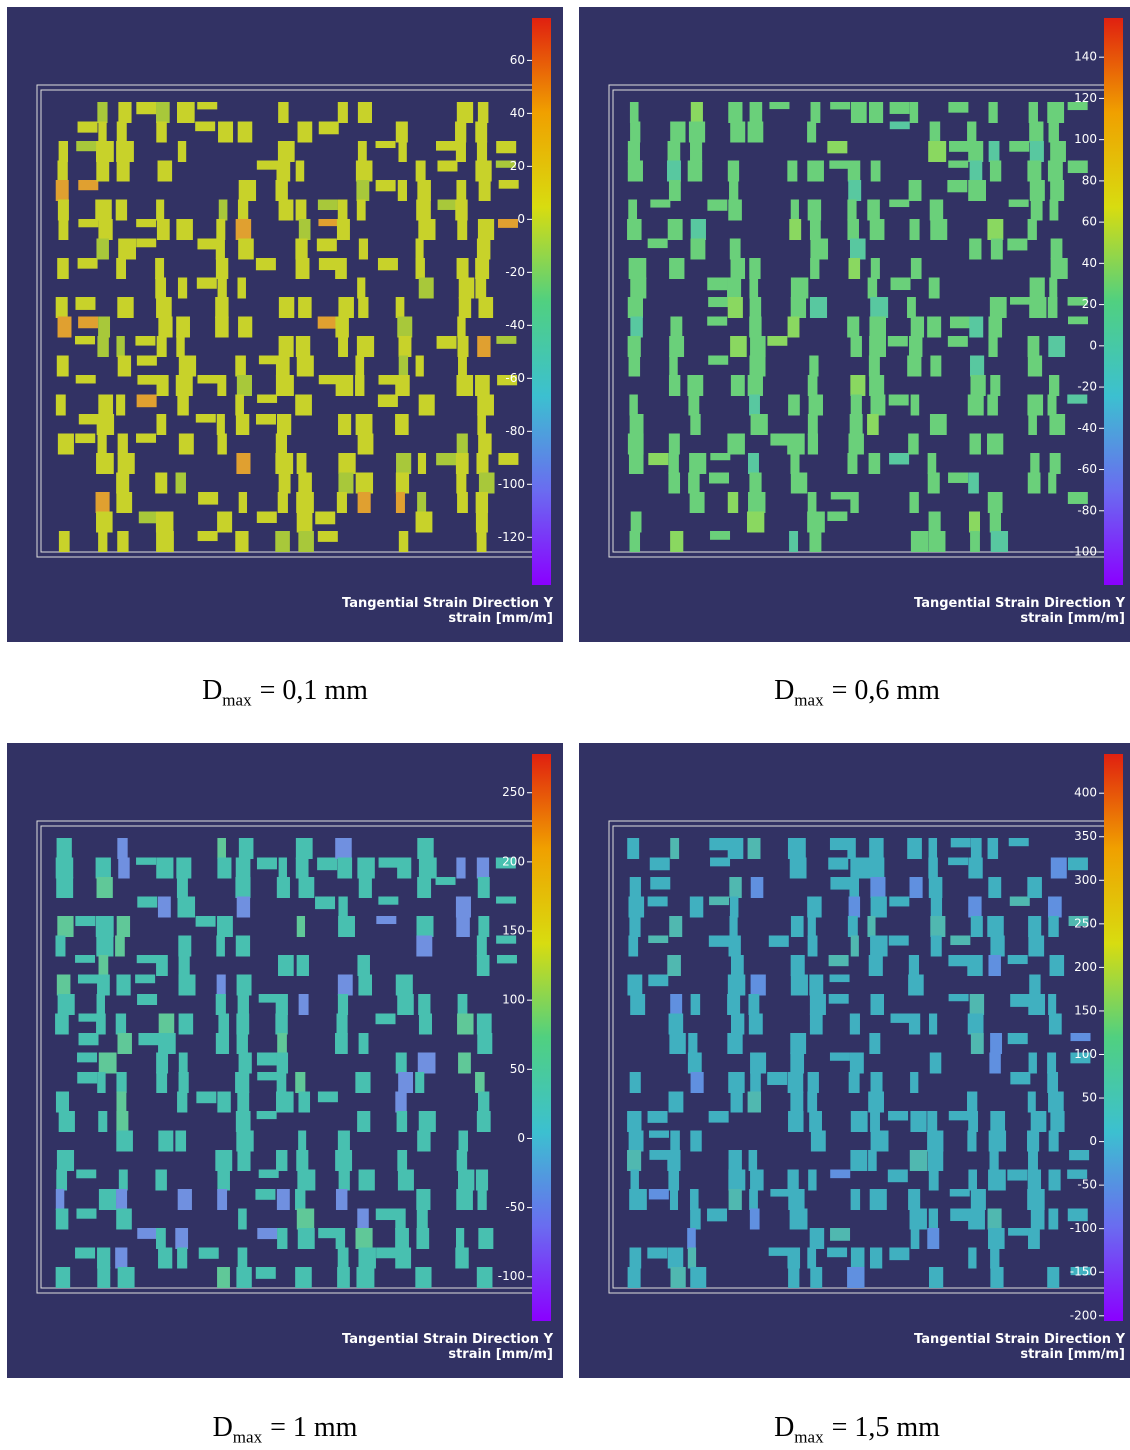  Describe the element at coordinates (517, 113) in the screenshot. I see `colorbar-tick-label: 40` at that location.